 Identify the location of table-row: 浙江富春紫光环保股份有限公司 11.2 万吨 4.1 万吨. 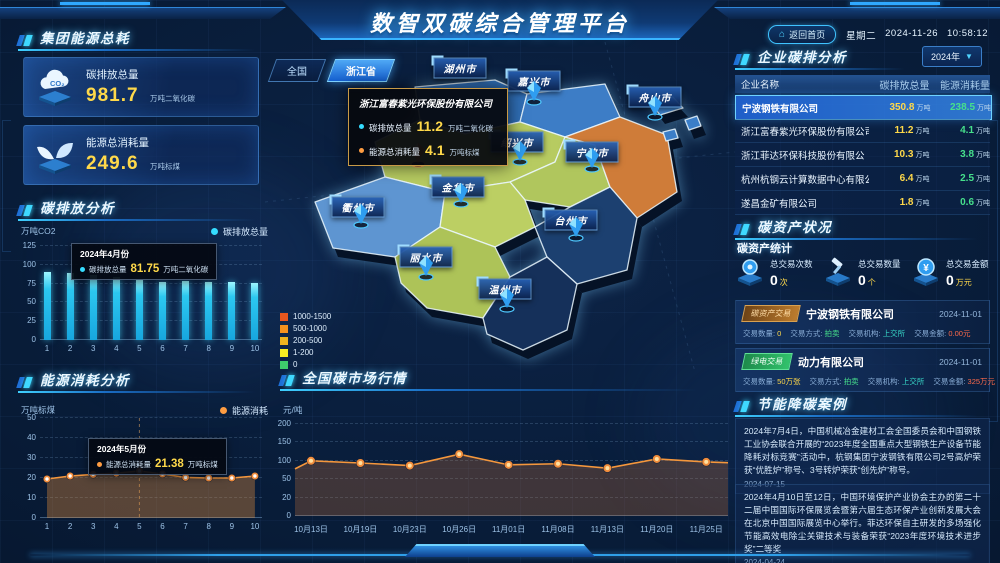
(862, 131).